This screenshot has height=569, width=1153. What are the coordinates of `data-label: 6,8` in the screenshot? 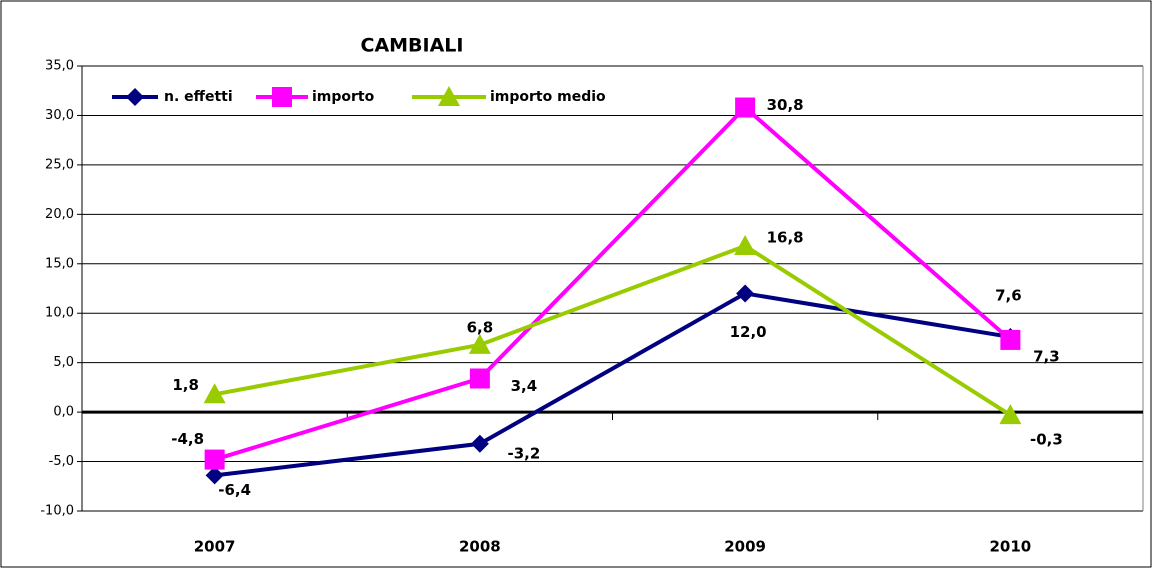 It's located at (480, 327).